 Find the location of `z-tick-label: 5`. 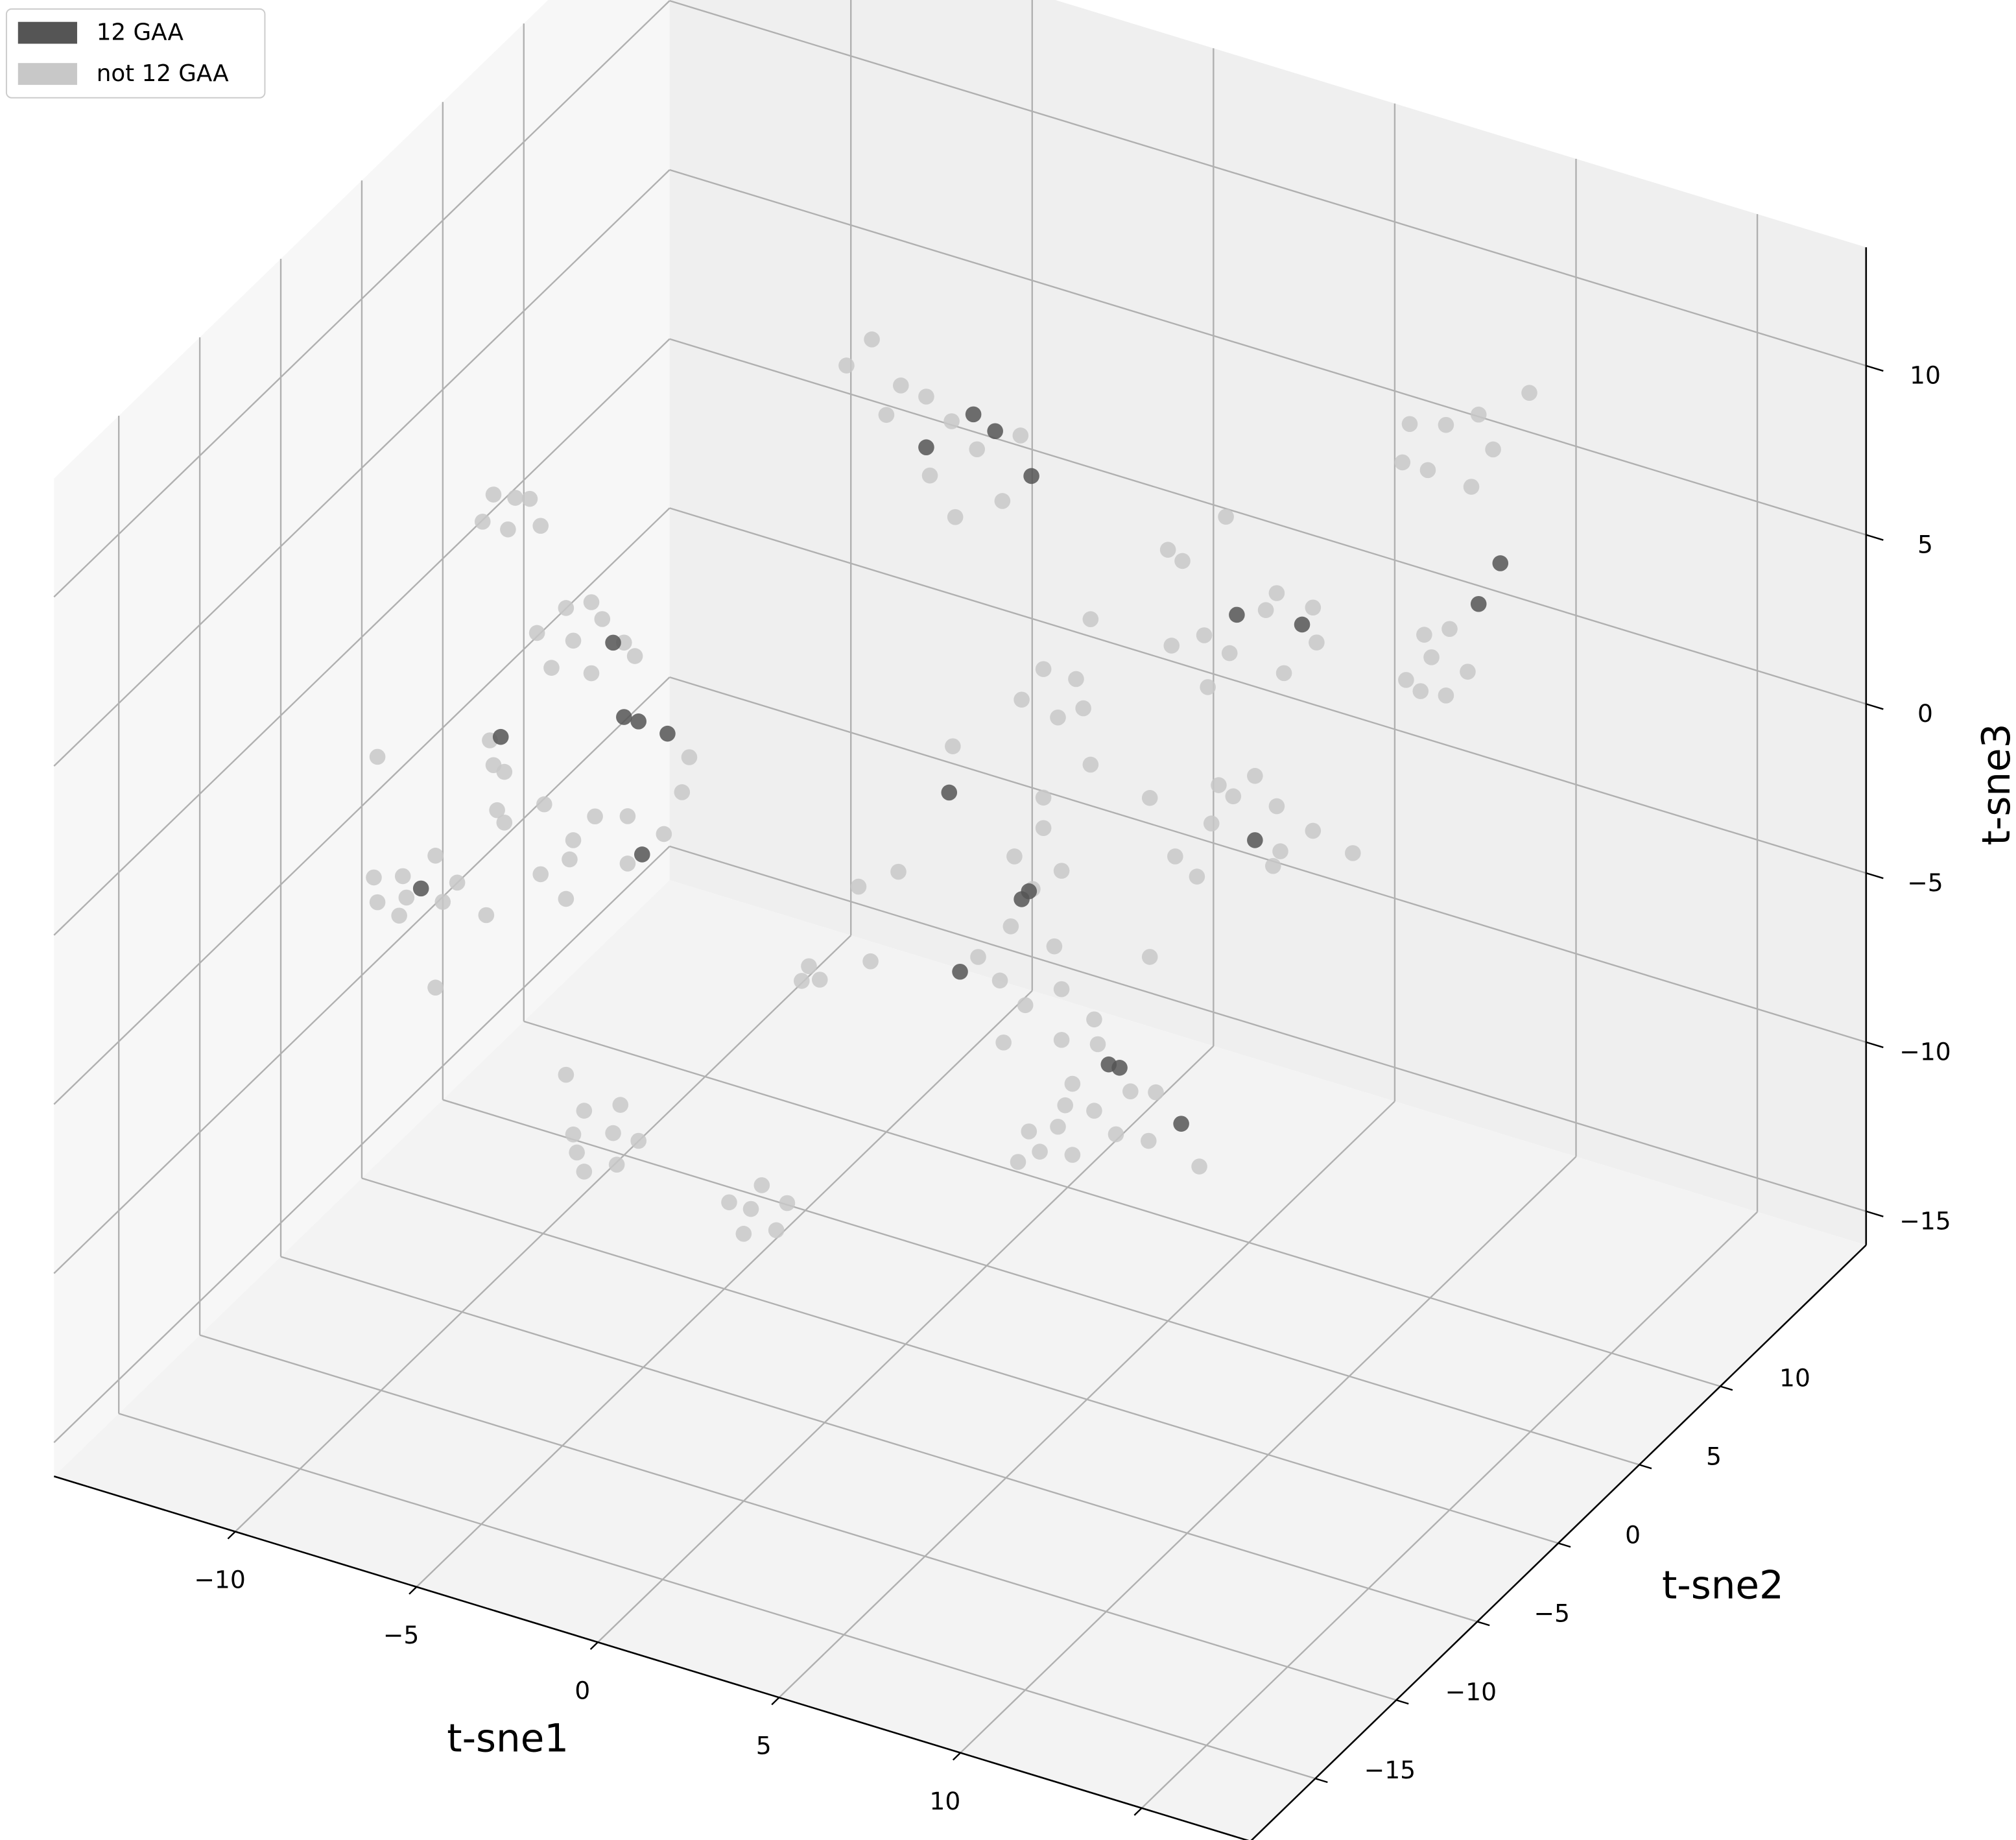

z-tick-label: 5 is located at coordinates (1925, 544).